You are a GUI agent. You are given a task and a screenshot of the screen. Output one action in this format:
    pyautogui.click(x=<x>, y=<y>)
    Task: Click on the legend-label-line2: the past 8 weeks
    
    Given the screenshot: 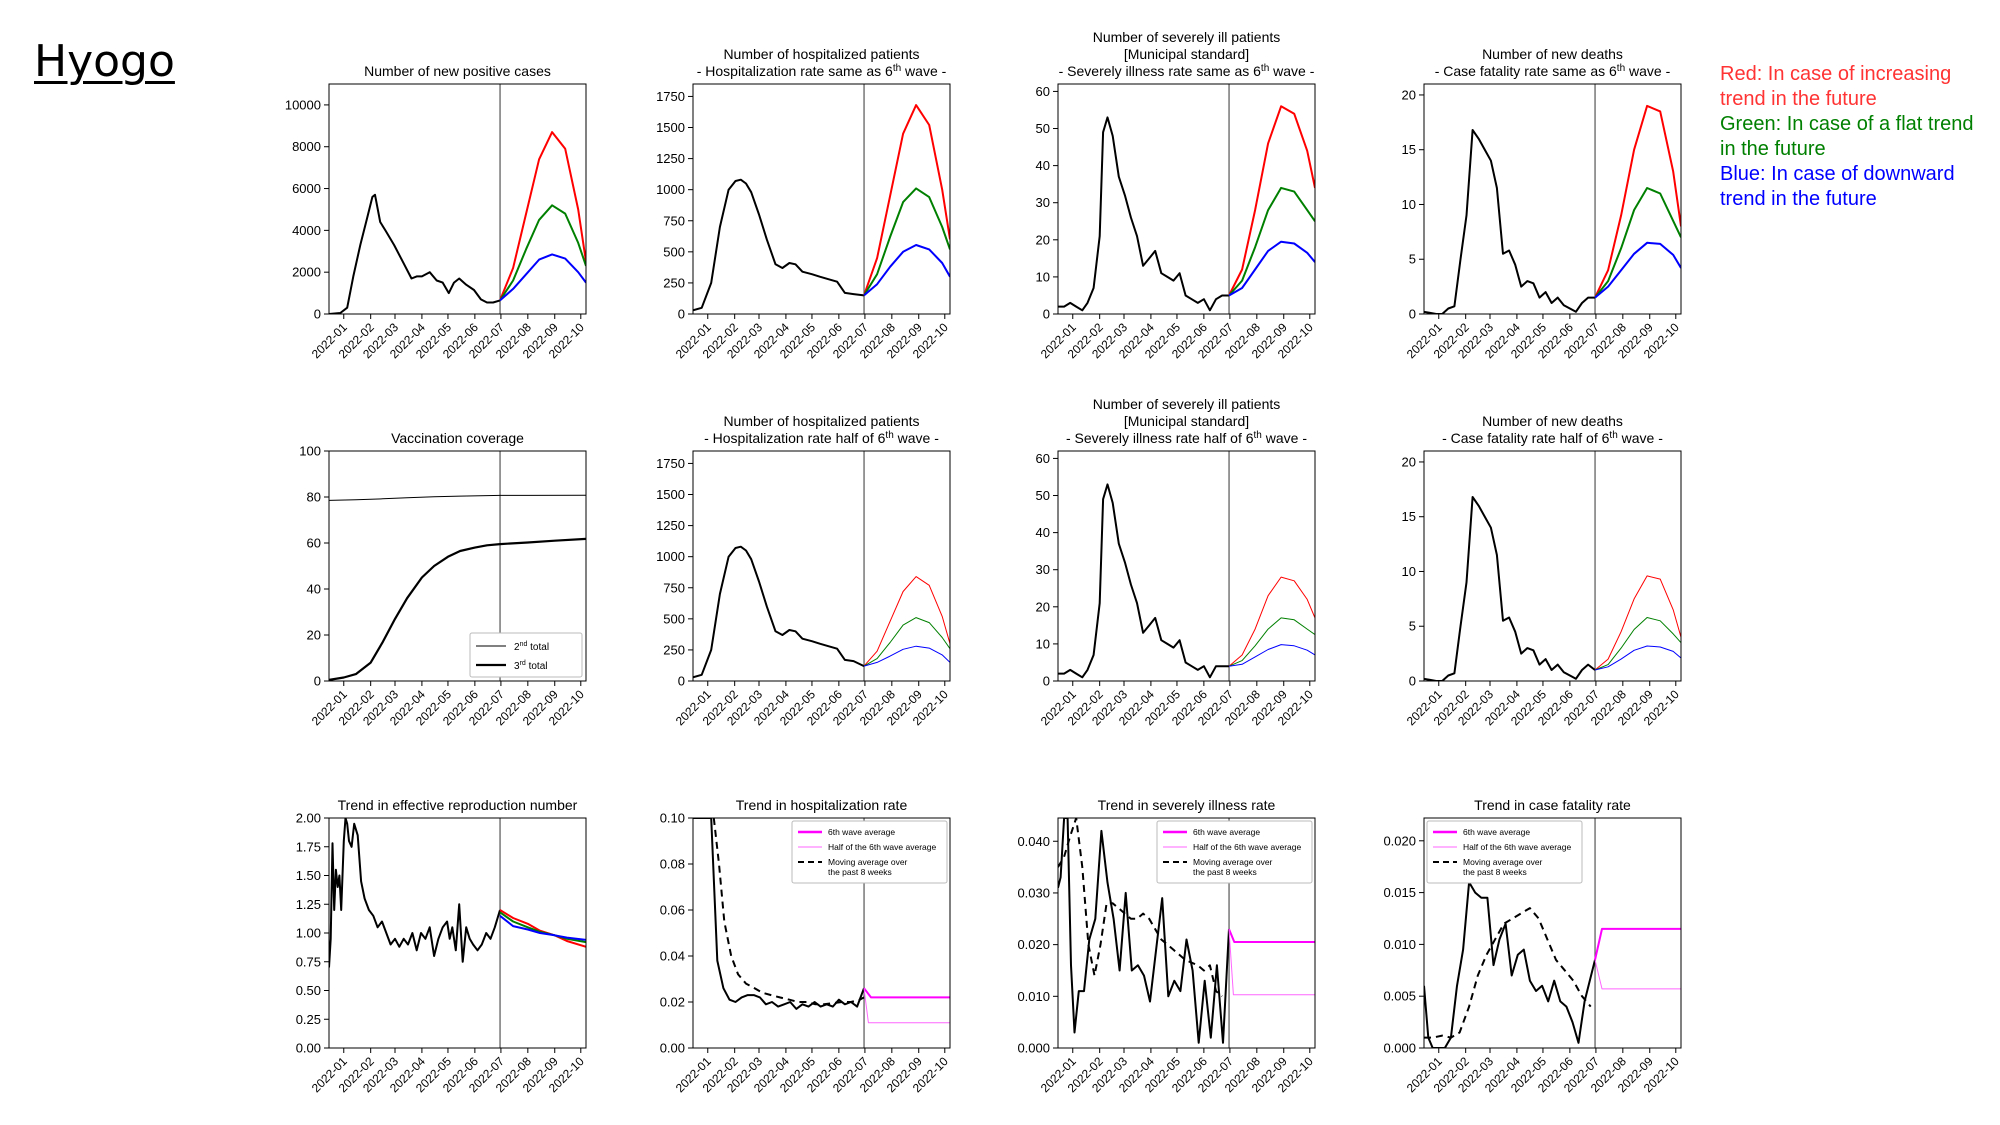 What is the action you would take?
    pyautogui.click(x=1225, y=872)
    